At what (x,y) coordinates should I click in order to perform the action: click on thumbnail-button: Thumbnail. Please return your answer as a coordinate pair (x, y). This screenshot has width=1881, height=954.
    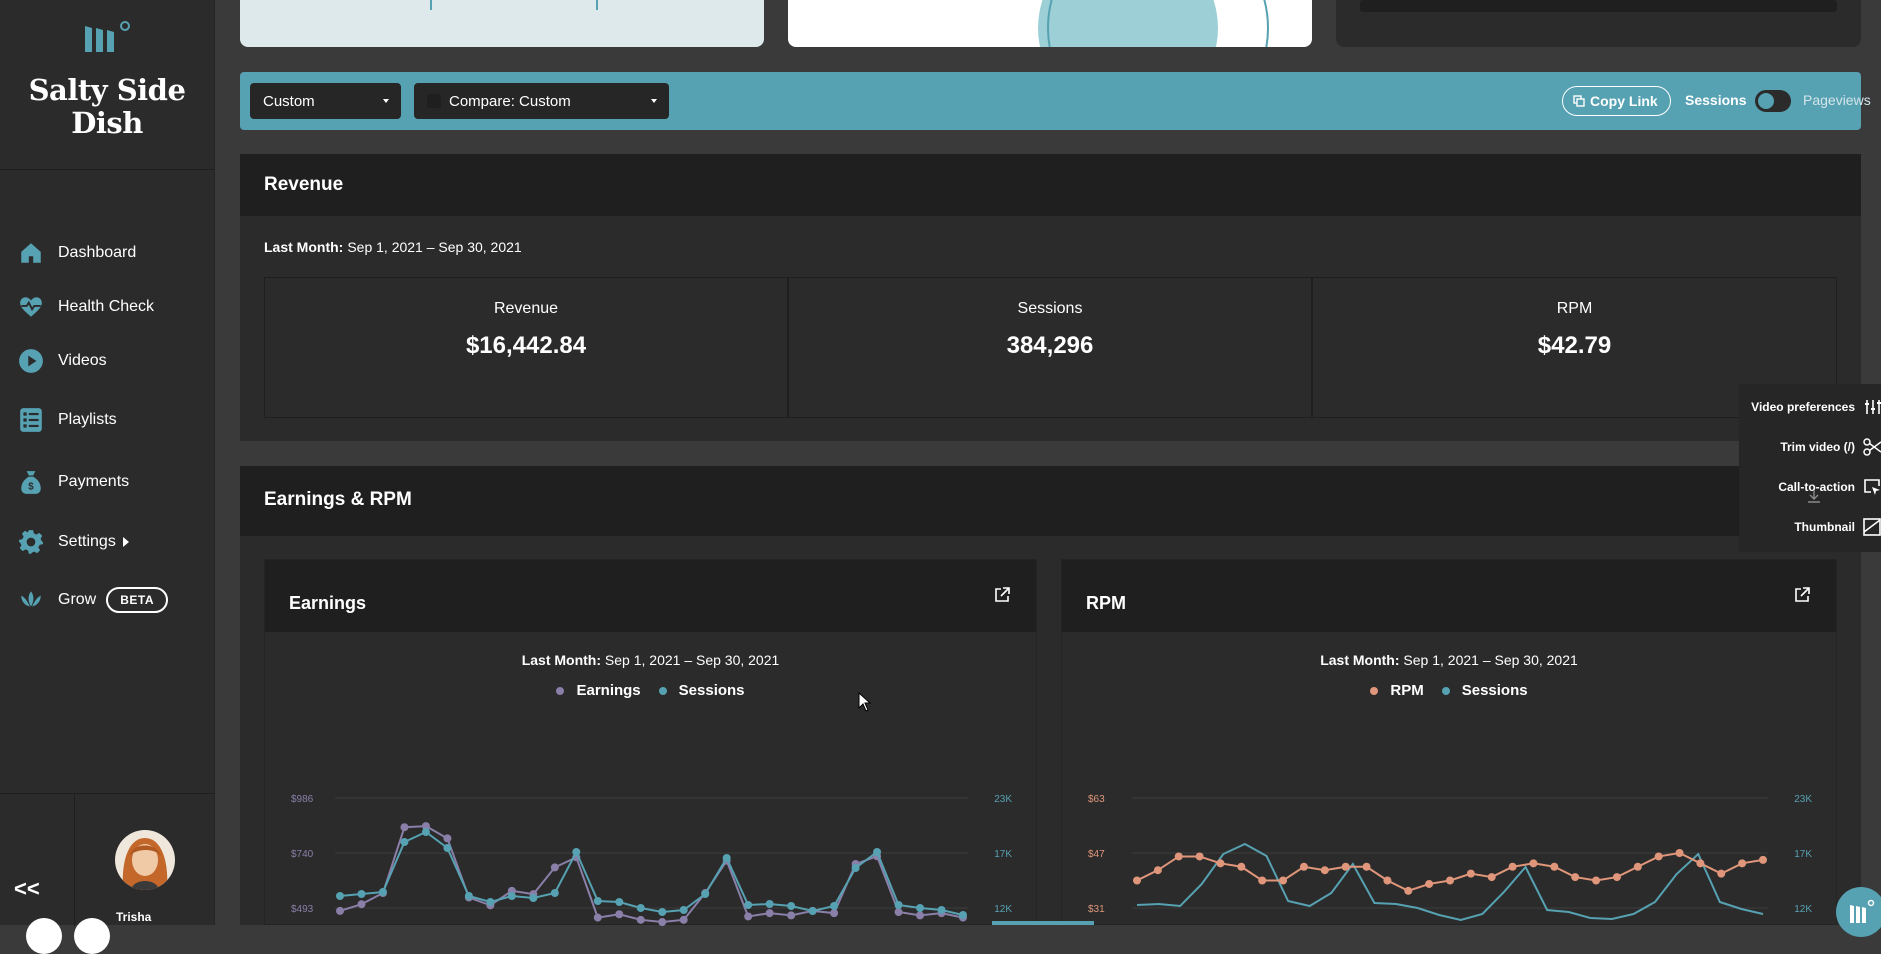
    Looking at the image, I should click on (1824, 527).